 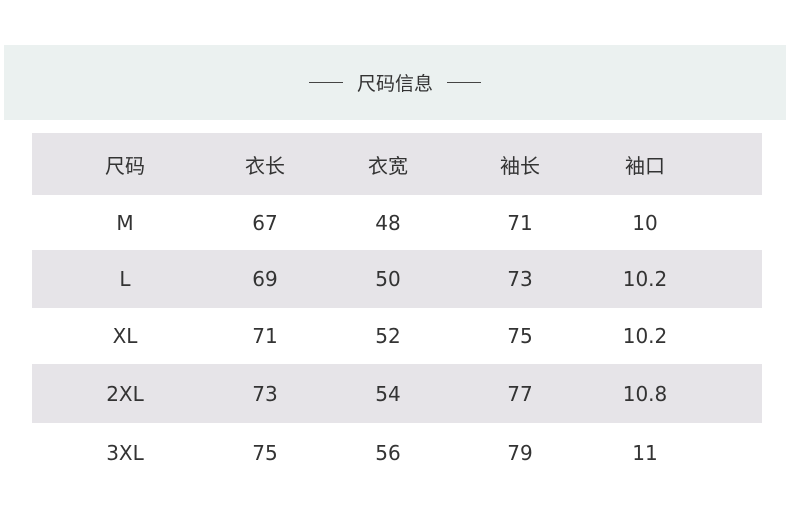 I want to click on table-row: 2XL 73 54 77 10.8, so click(x=397, y=393).